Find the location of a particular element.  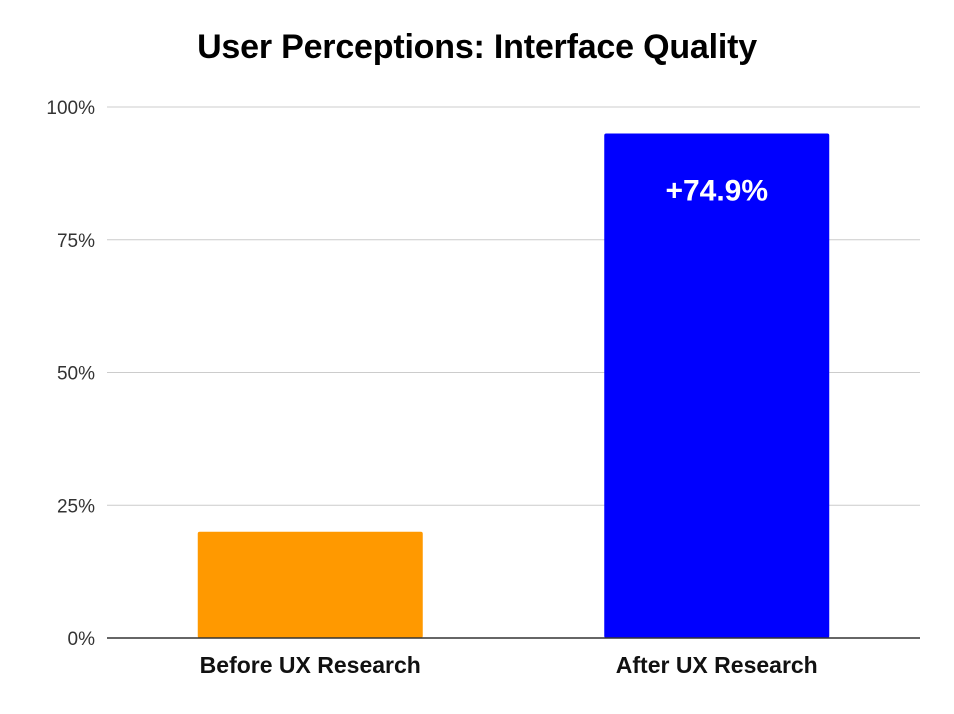

y-tick-label: 25% is located at coordinates (76, 506).